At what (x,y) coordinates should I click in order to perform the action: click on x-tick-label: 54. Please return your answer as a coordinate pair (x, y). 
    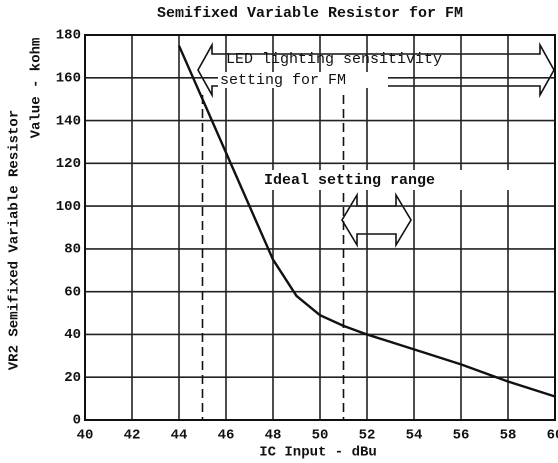
    Looking at the image, I should click on (414, 436).